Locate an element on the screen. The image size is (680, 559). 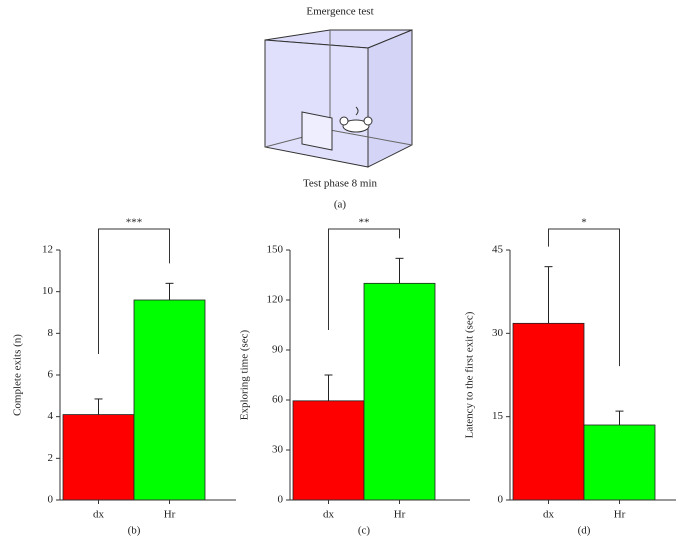
y-tick-label: 15 is located at coordinates (498, 416).